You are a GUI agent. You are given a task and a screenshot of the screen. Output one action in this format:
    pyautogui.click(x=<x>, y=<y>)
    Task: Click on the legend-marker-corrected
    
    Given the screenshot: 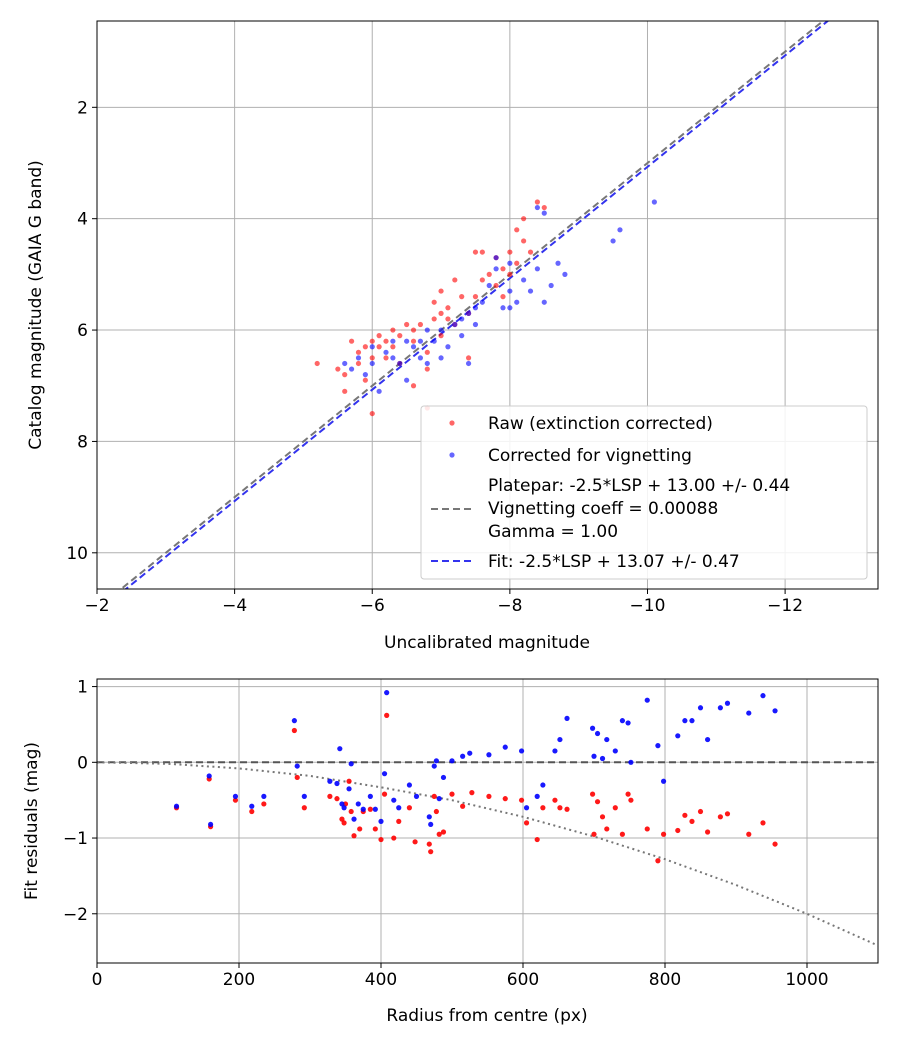 What is the action you would take?
    pyautogui.click(x=452, y=455)
    